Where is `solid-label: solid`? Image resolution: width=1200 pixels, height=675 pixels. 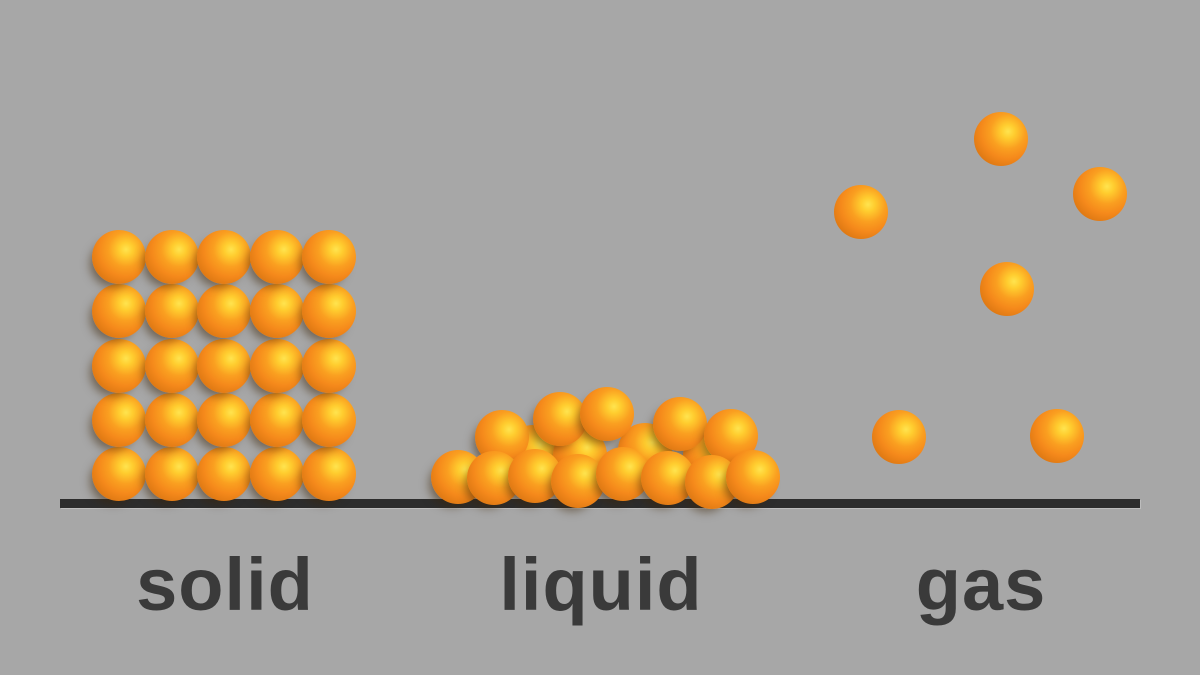
solid-label: solid is located at coordinates (225, 584).